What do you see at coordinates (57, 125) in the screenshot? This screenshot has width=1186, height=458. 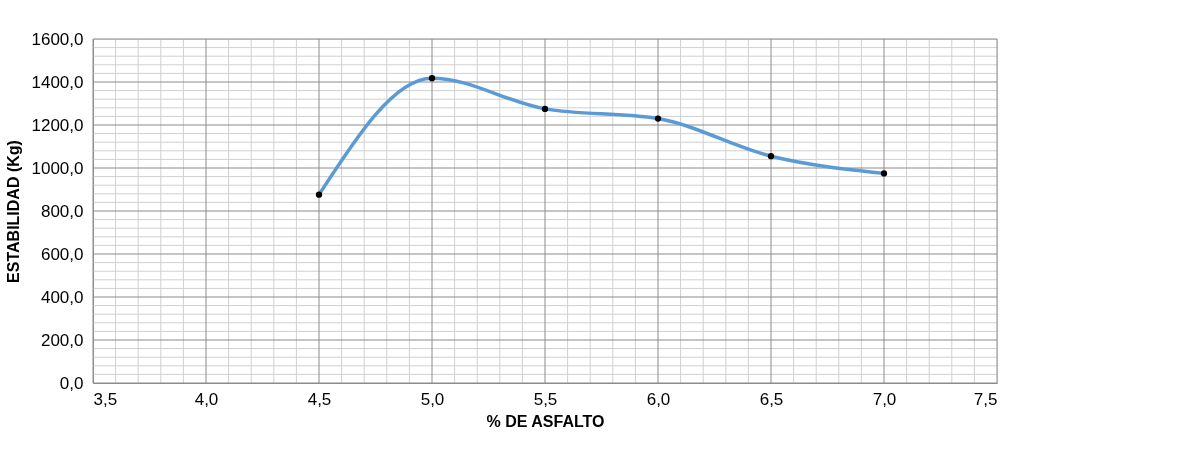 I see `y-tick-label: 1200,0` at bounding box center [57, 125].